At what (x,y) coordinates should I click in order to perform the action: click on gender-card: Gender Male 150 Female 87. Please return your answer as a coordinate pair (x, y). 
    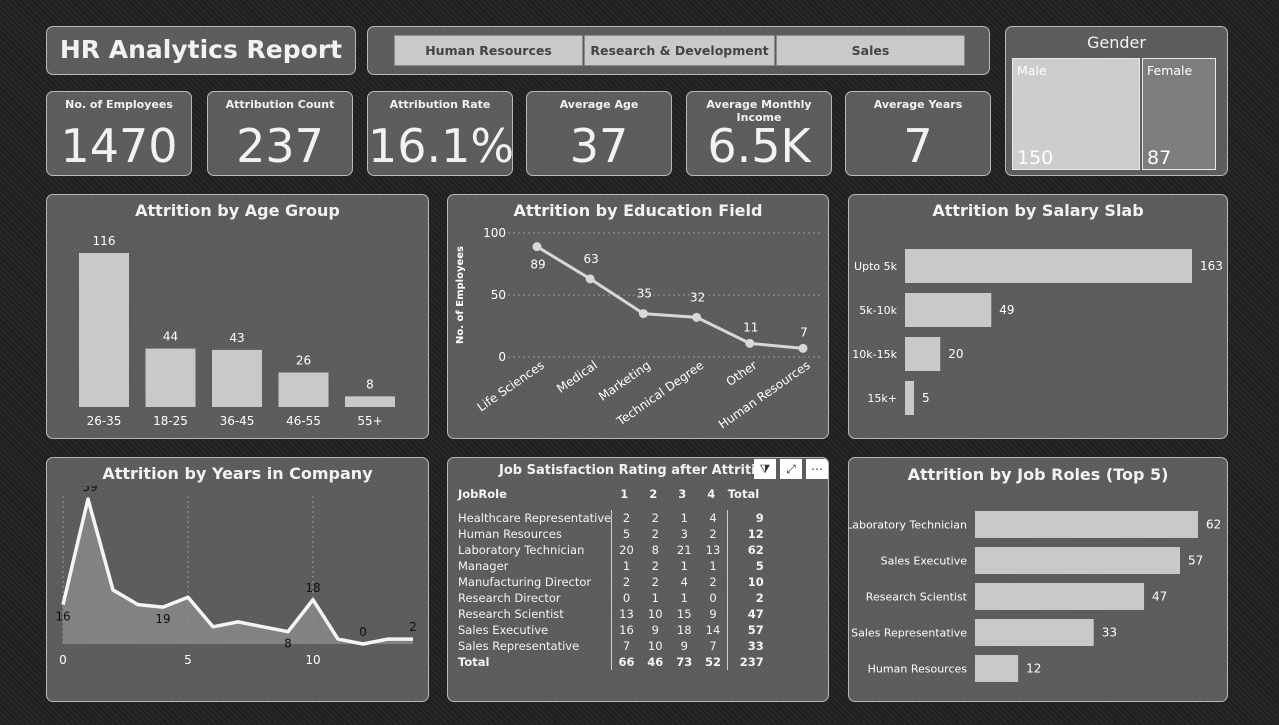
    Looking at the image, I should click on (1116, 101).